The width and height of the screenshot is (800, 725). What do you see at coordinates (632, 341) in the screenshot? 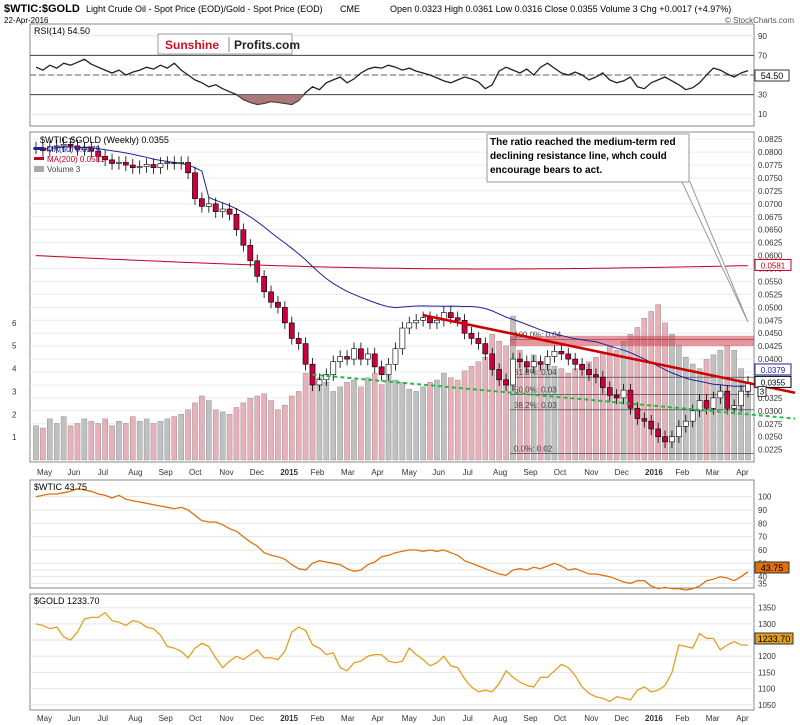
I see `resistance-zone` at bounding box center [632, 341].